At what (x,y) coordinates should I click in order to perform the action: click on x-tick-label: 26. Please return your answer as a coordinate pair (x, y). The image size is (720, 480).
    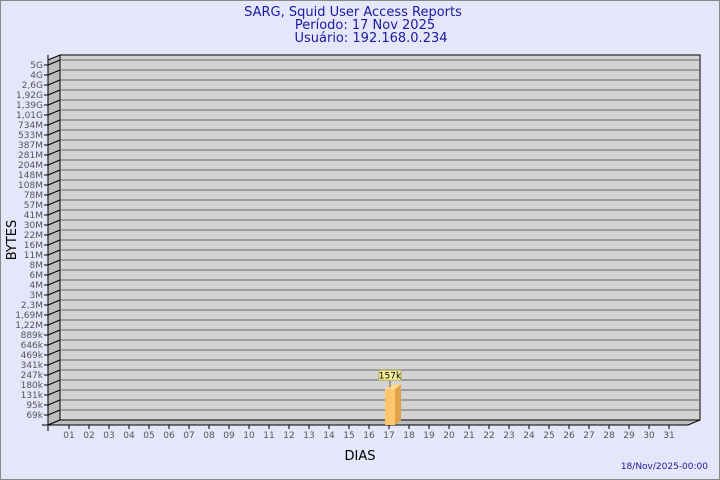
    Looking at the image, I should click on (569, 436).